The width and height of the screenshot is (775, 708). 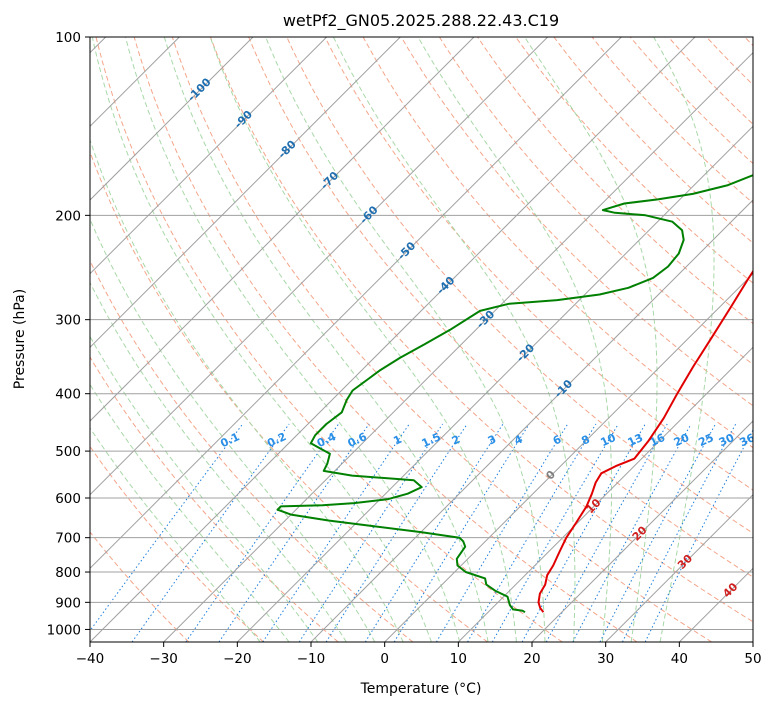 I want to click on isotherm-label: -50, so click(x=406, y=250).